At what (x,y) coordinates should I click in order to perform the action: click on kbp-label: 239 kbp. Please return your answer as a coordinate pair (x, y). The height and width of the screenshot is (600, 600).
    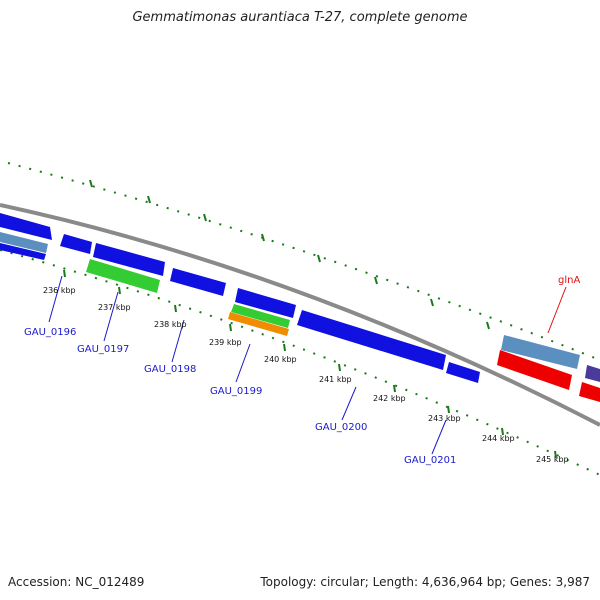
    Looking at the image, I should click on (225, 342).